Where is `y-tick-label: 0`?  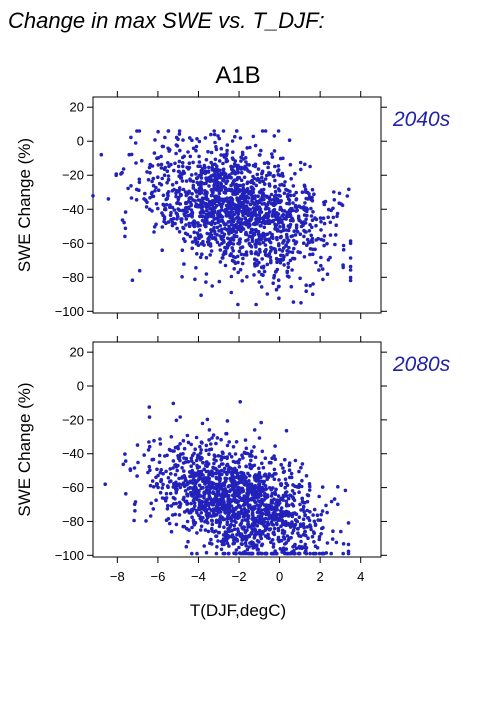 y-tick-label: 0 is located at coordinates (80, 141).